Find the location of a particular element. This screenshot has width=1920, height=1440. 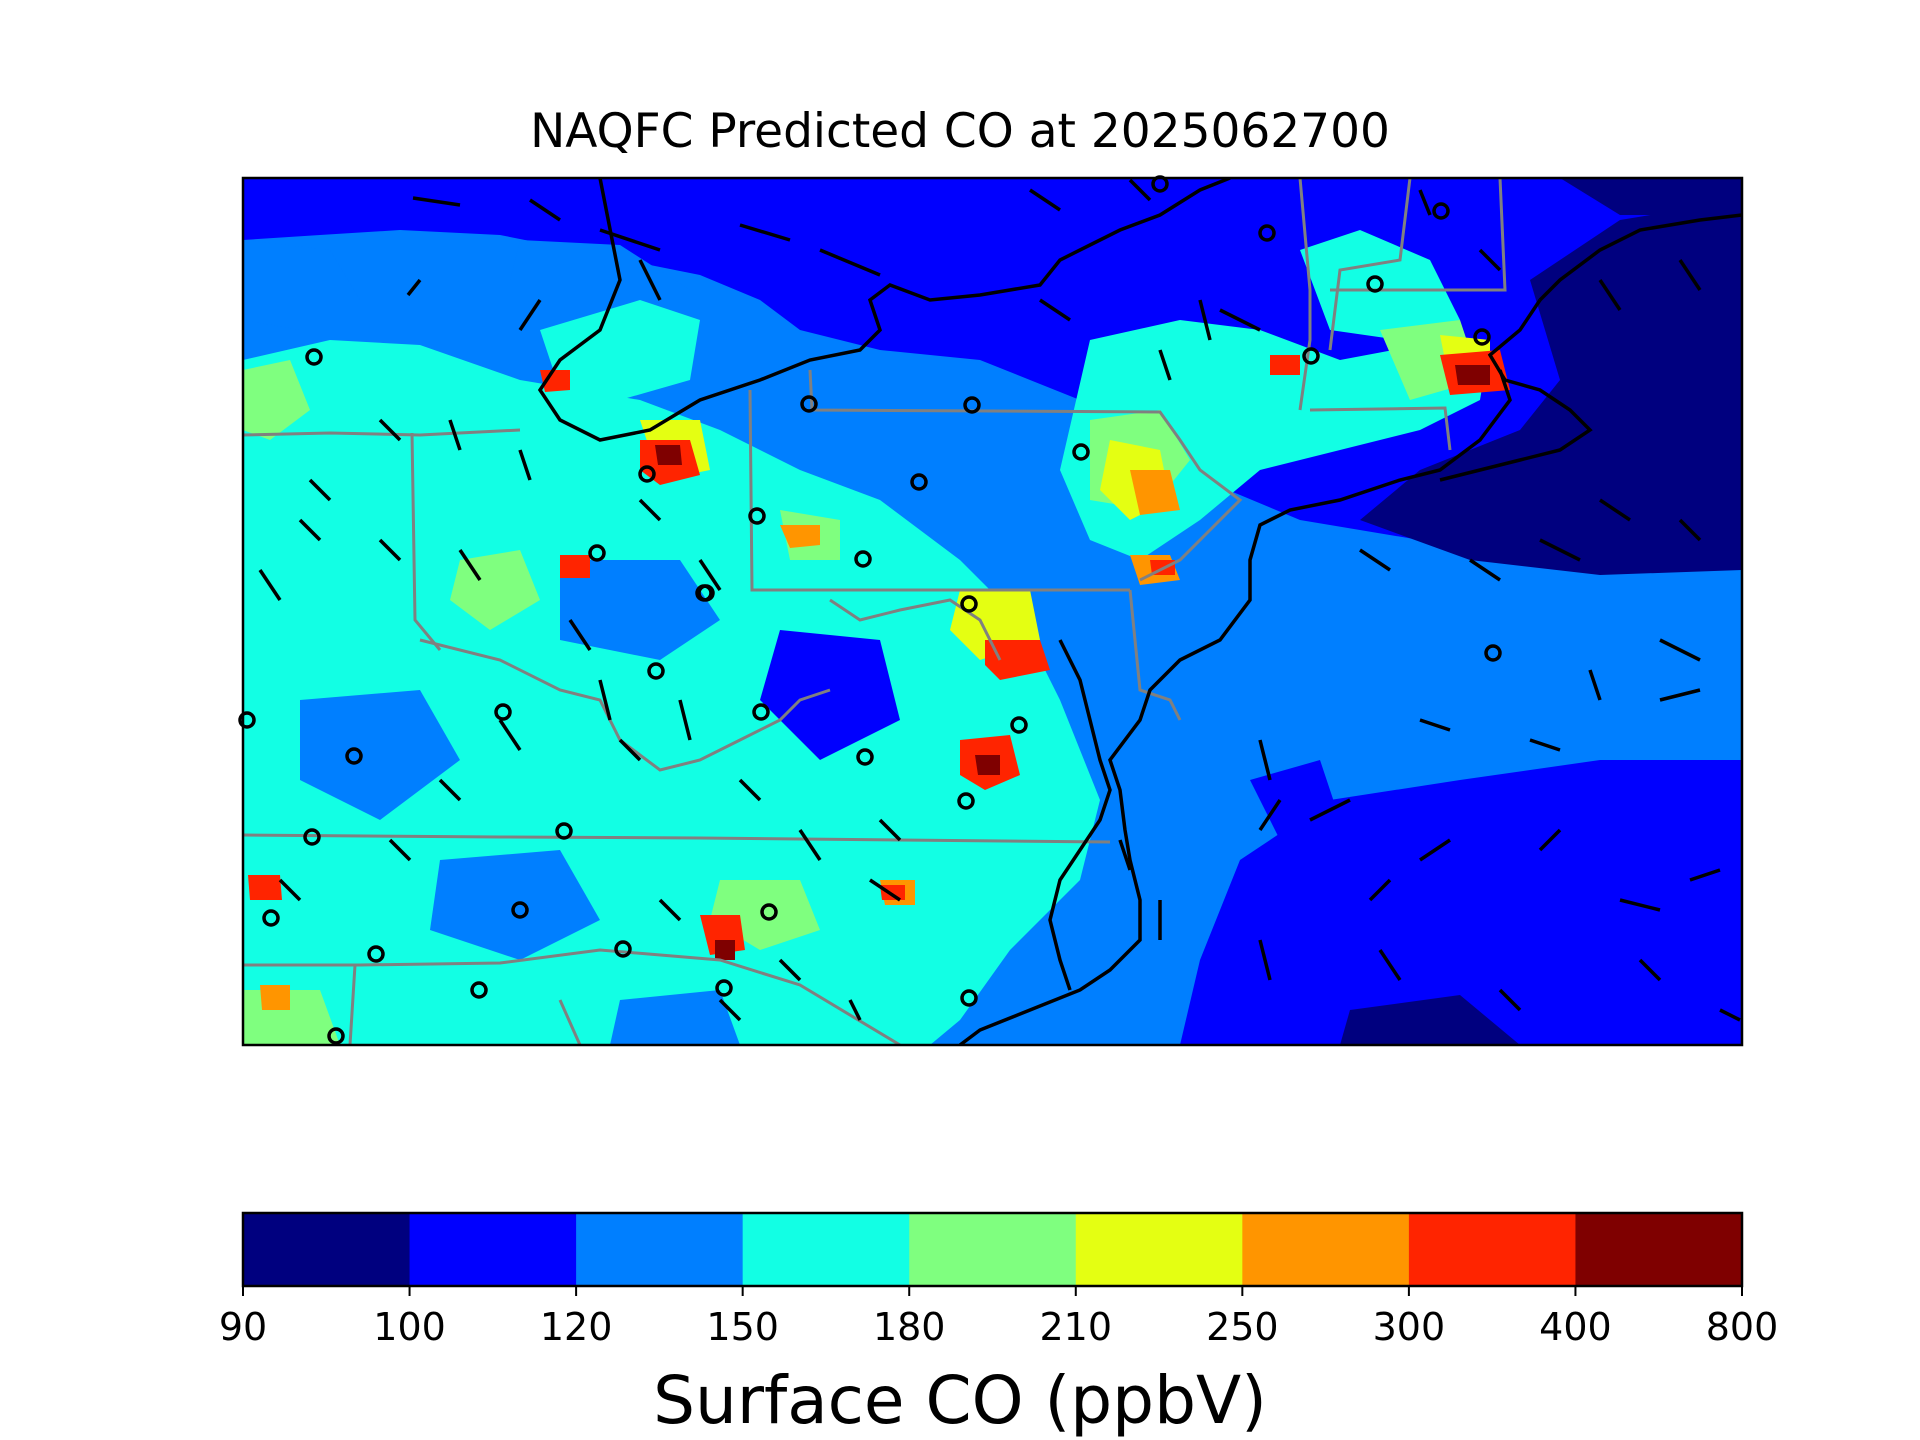

colorbar-frame is located at coordinates (992, 1249).